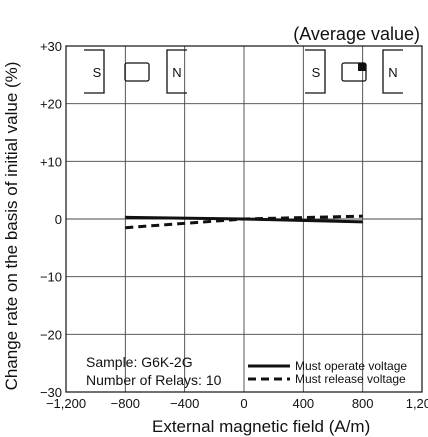  I want to click on magnet-left-relay-icon, so click(137, 72).